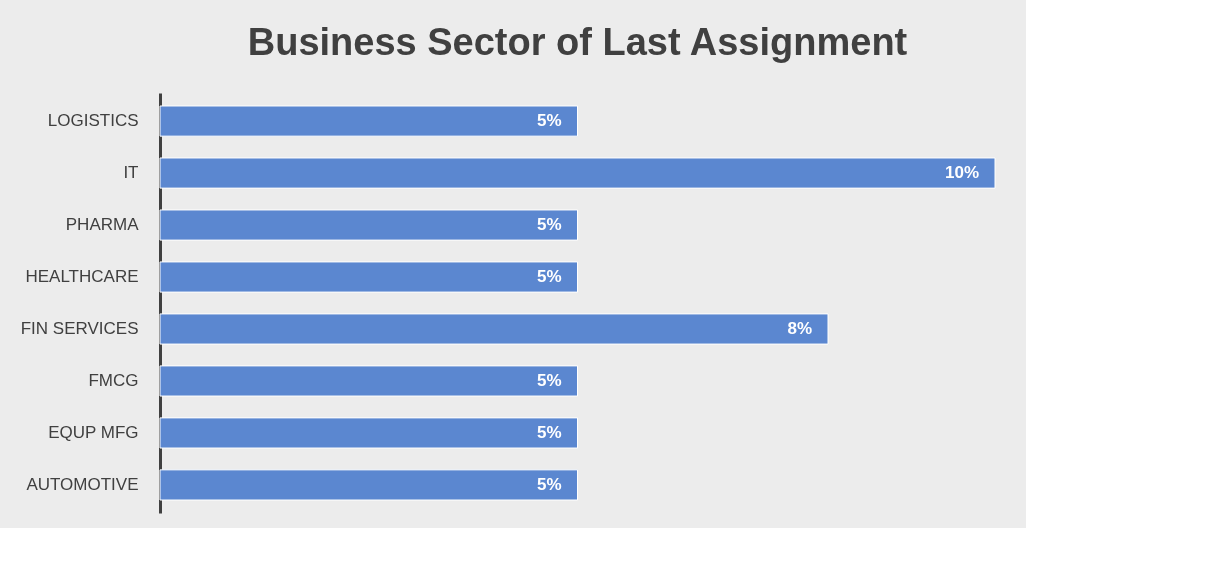  What do you see at coordinates (577, 42) in the screenshot?
I see `chart-title: Business Sector of Last Assignment` at bounding box center [577, 42].